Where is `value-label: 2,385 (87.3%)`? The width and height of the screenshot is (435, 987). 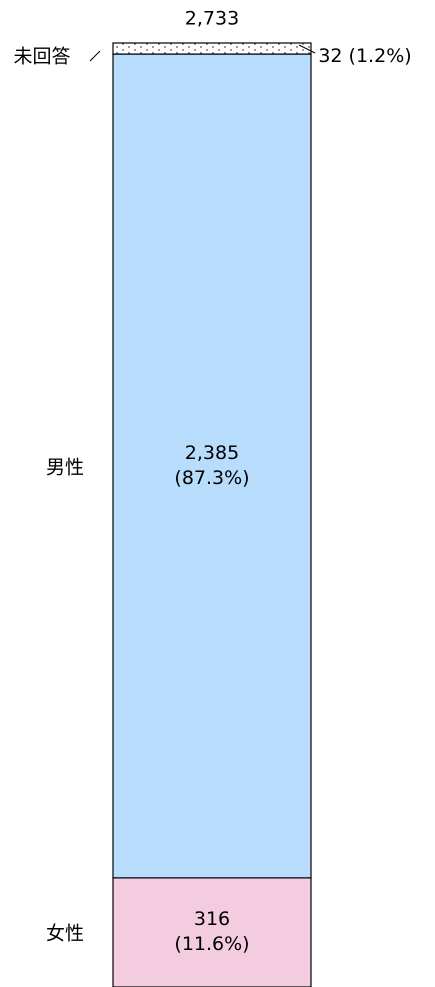
value-label: 2,385 (87.3%) is located at coordinates (212, 465).